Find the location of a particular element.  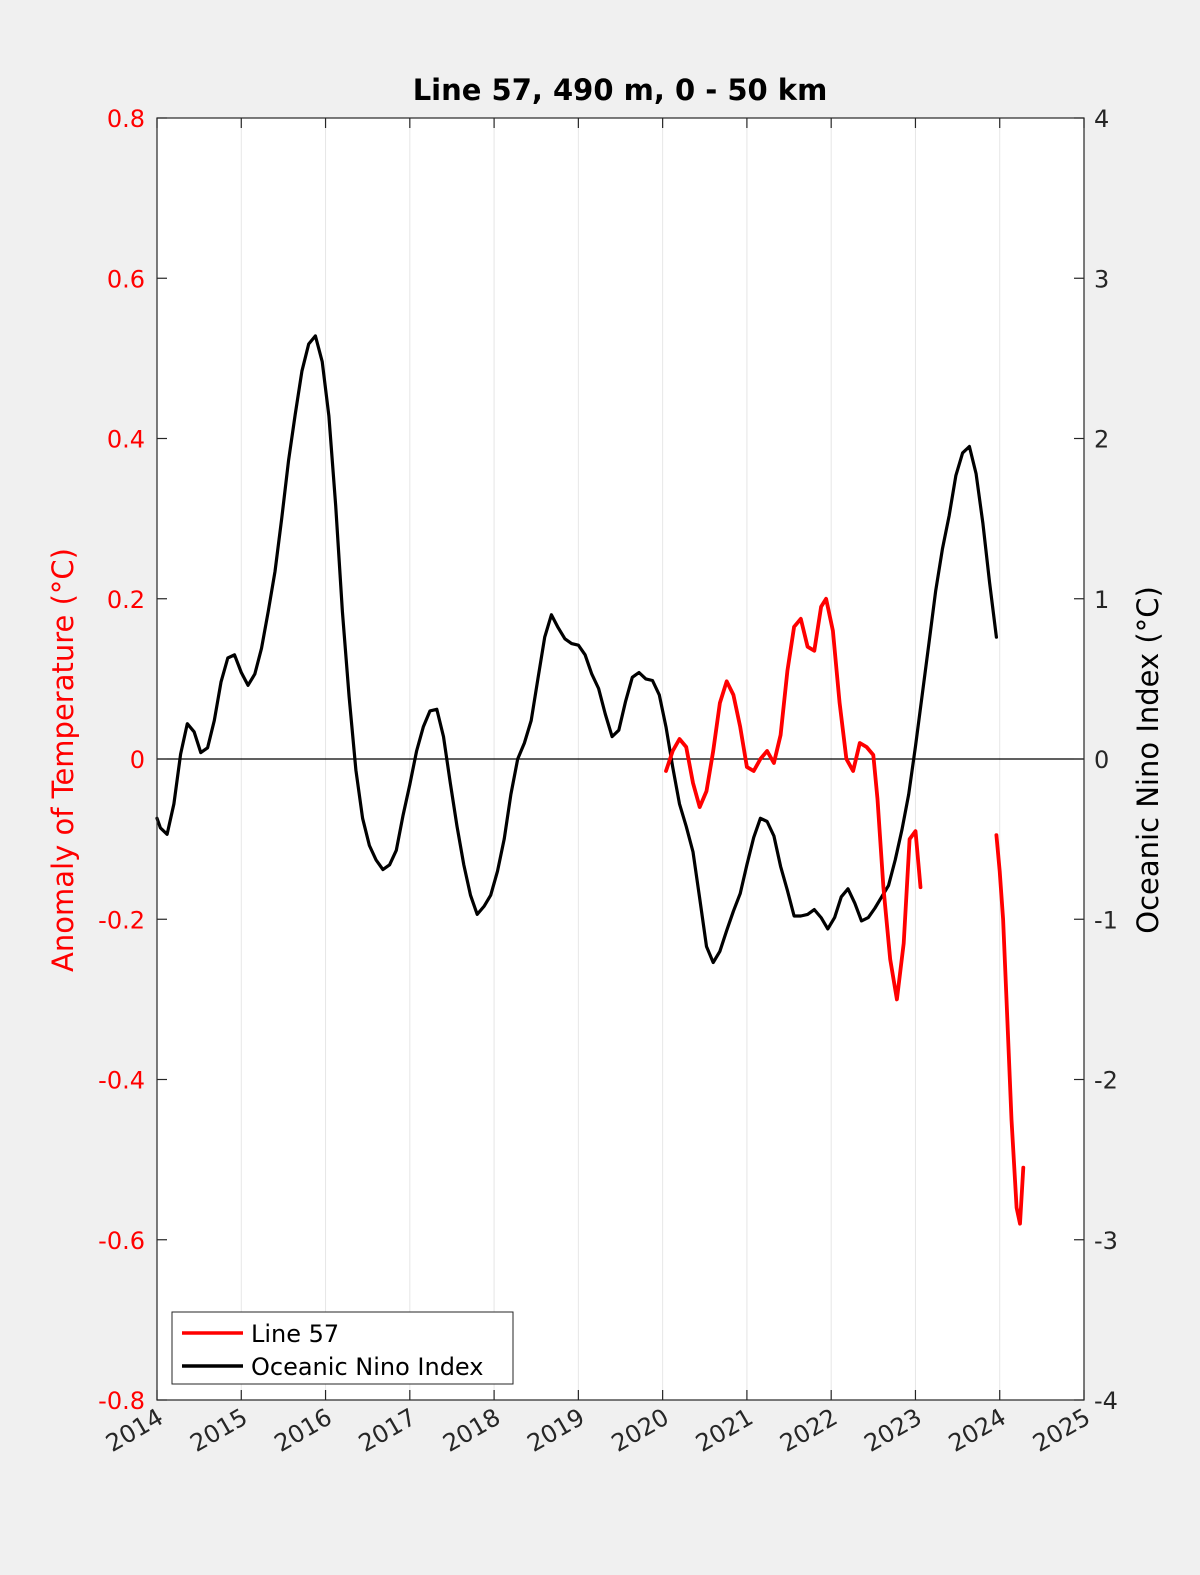

y-right-tick-label: 1 is located at coordinates (1101, 600).